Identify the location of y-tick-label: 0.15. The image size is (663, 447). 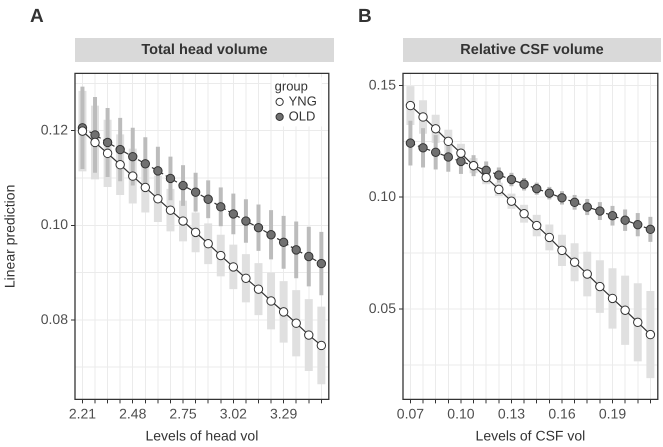
(382, 84).